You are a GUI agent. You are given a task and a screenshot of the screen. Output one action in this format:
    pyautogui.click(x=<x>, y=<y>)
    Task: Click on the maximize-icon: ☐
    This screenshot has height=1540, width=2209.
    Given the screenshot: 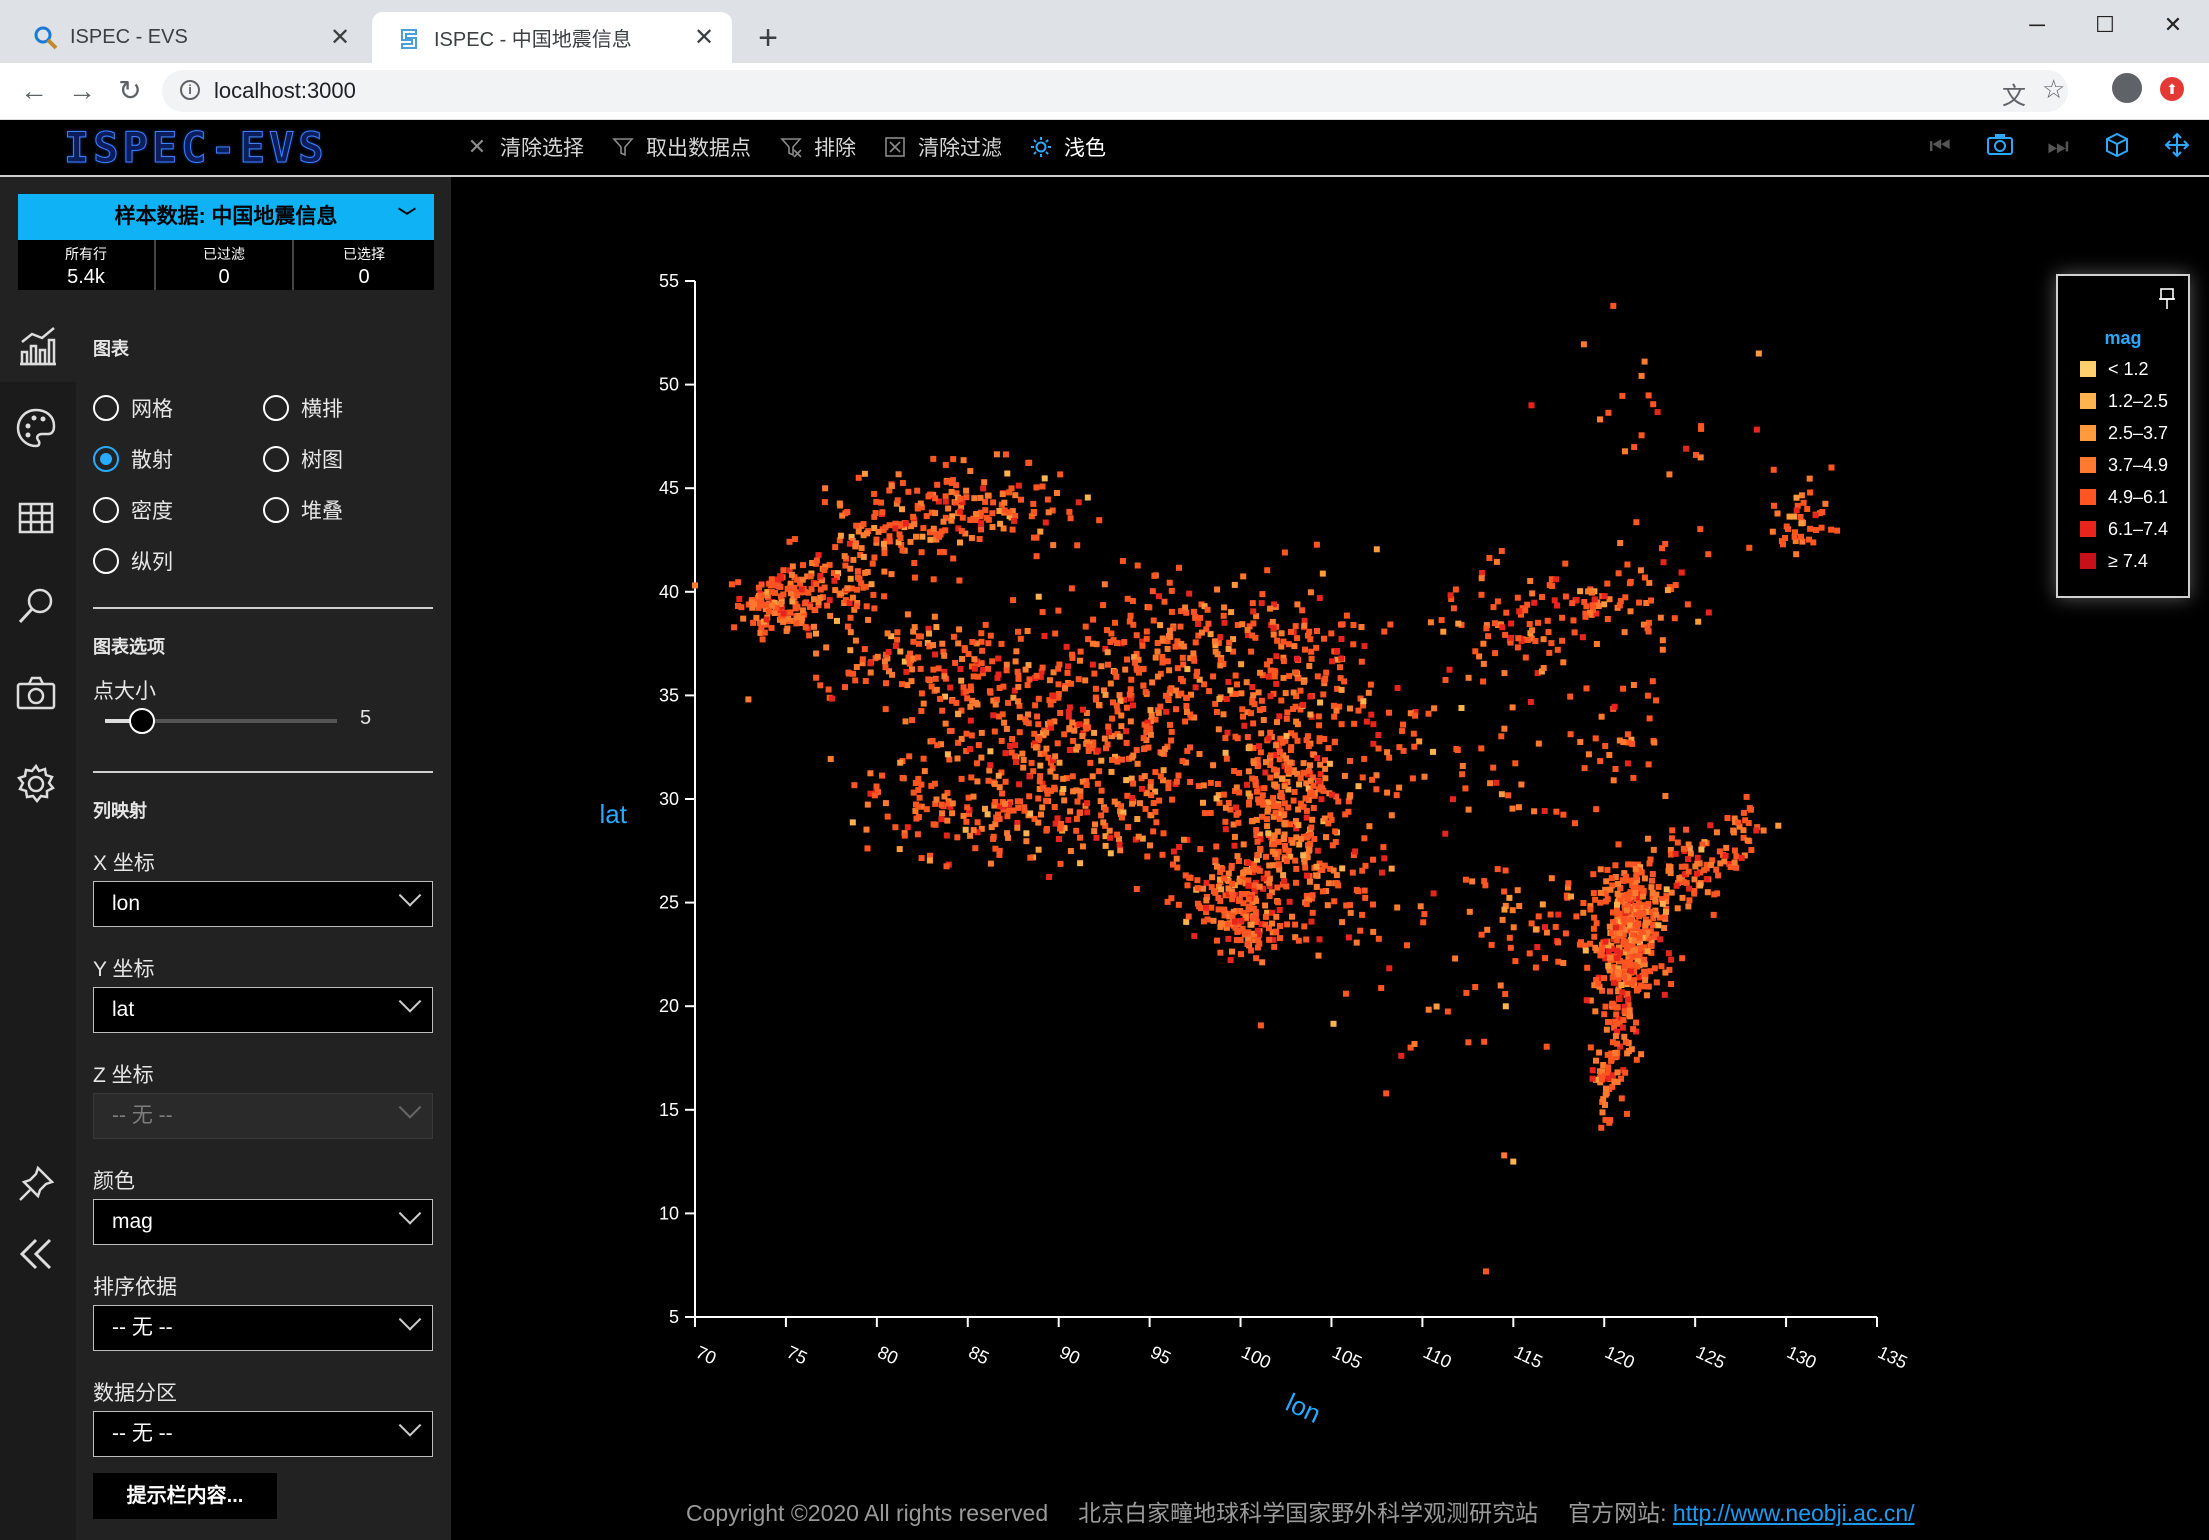 What is the action you would take?
    pyautogui.click(x=2105, y=24)
    